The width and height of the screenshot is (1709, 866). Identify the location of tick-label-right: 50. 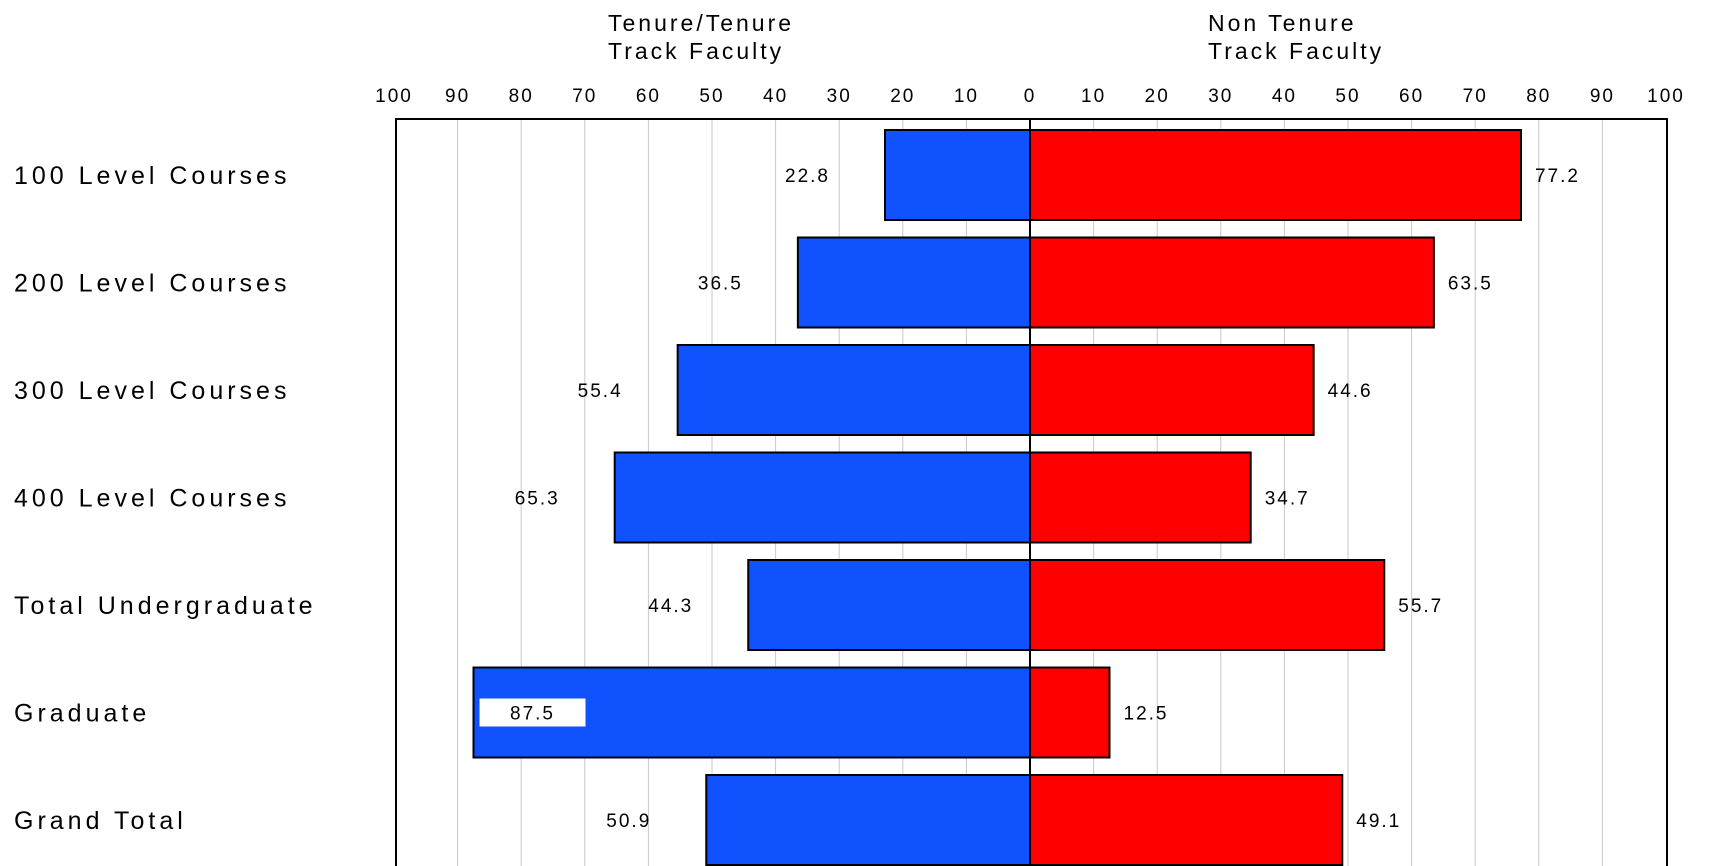
(1347, 96).